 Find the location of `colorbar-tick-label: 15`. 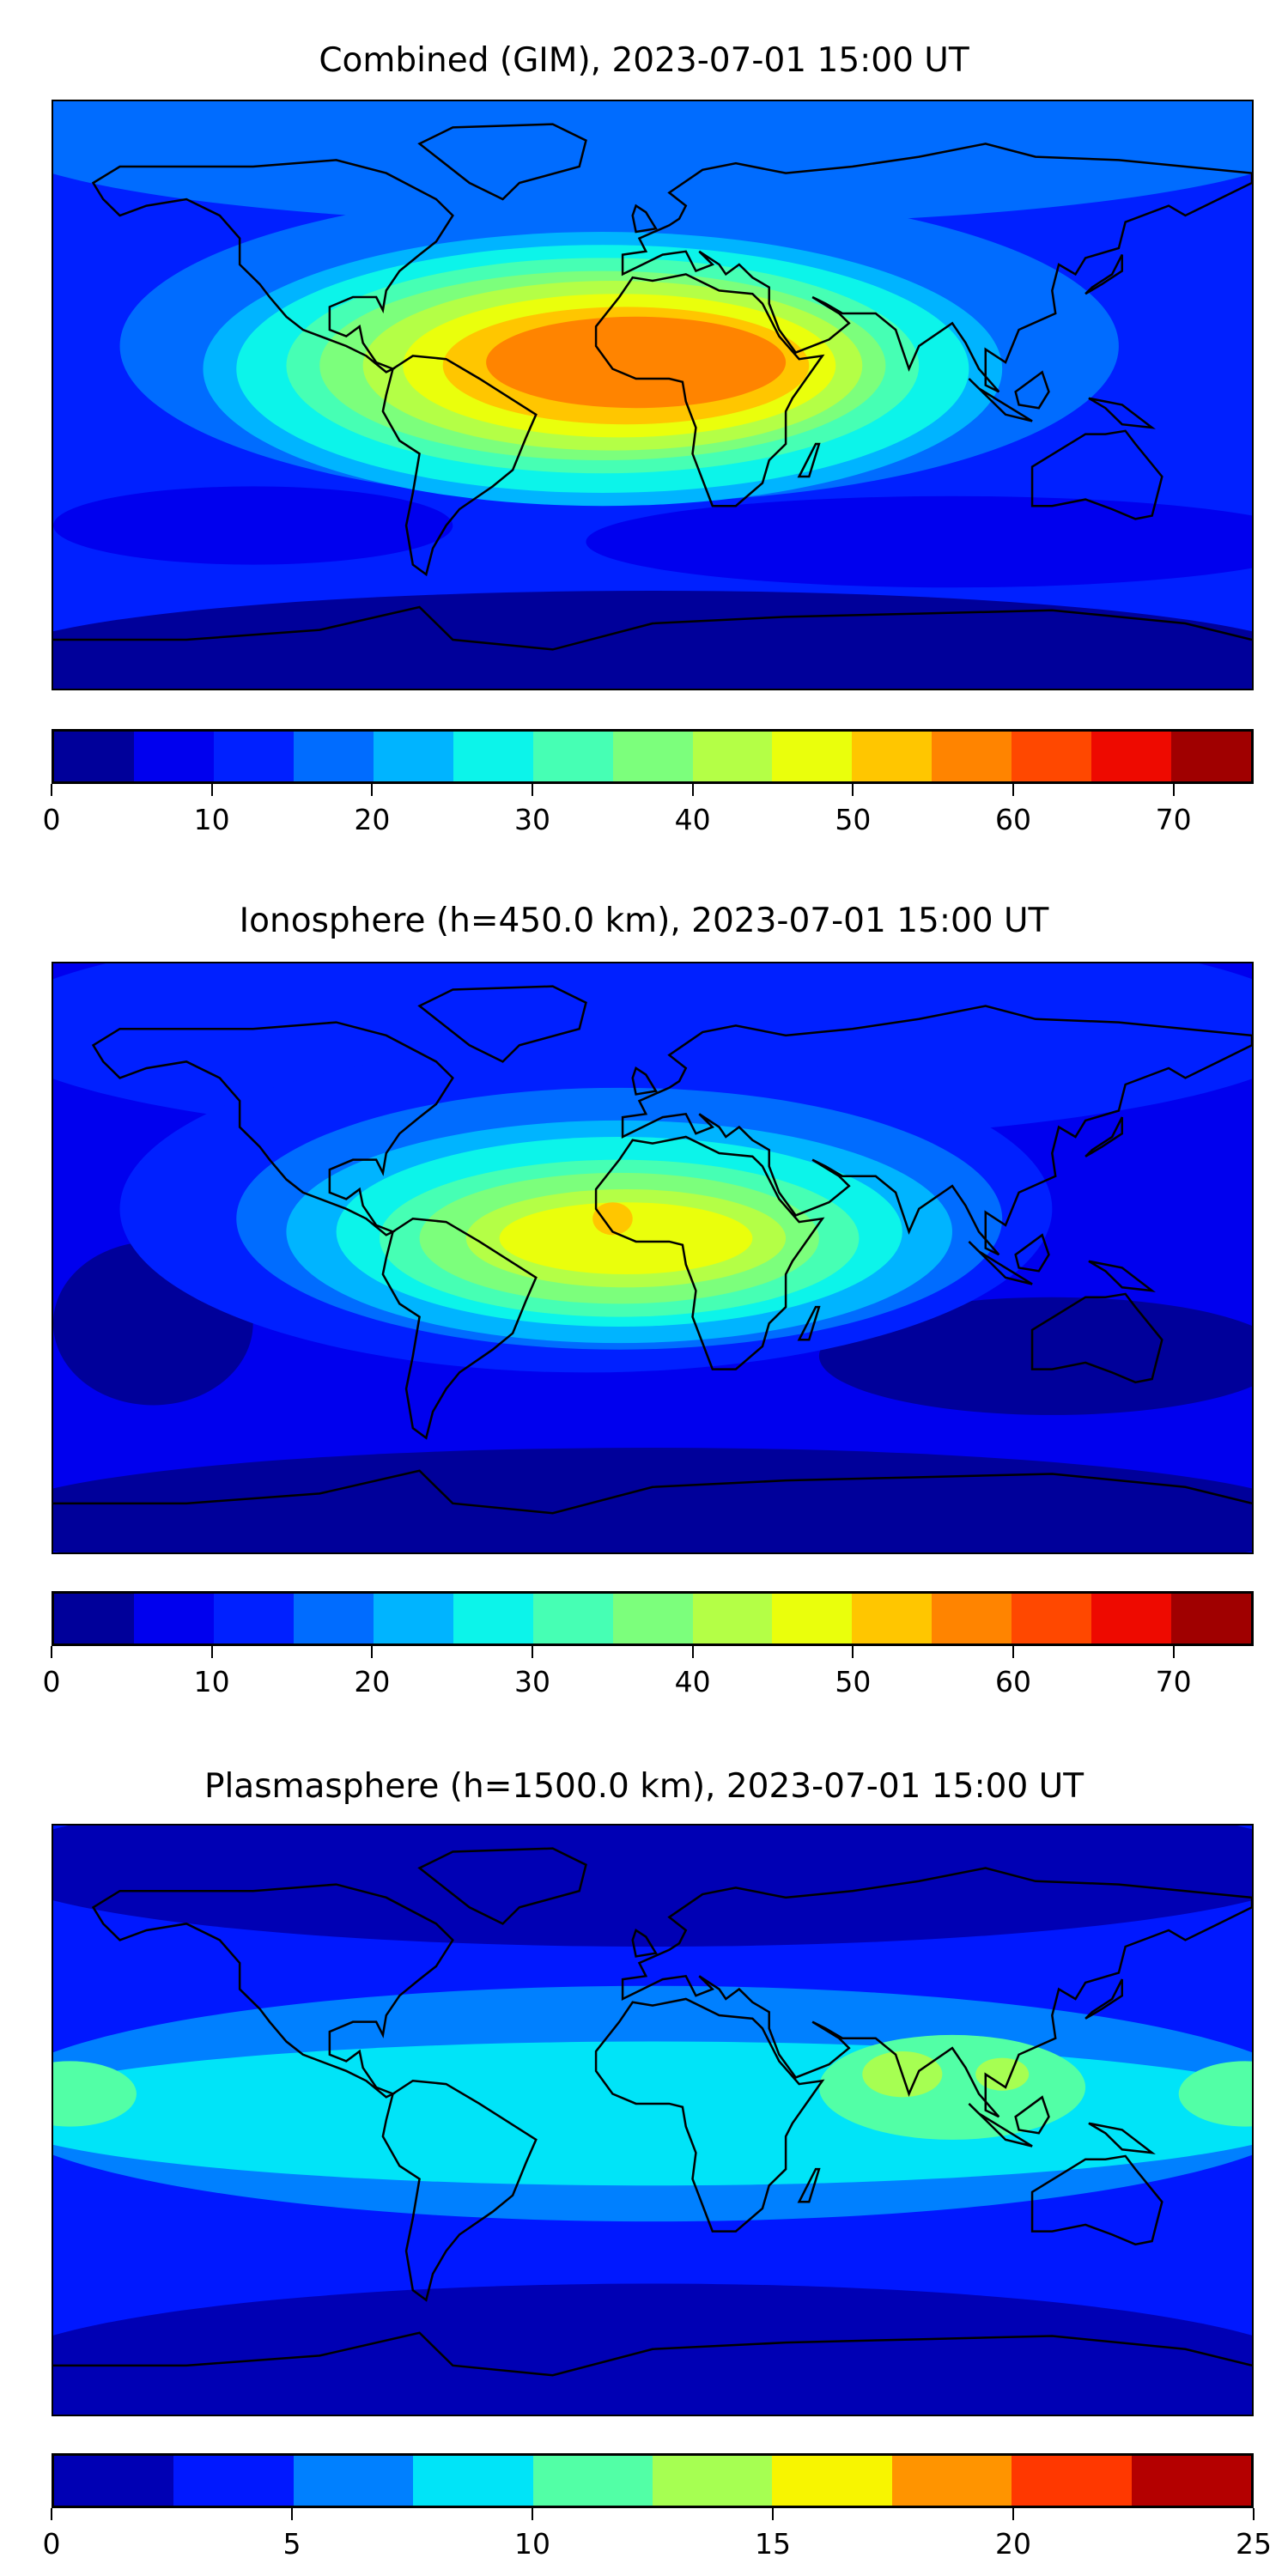

colorbar-tick-label: 15 is located at coordinates (773, 2544).